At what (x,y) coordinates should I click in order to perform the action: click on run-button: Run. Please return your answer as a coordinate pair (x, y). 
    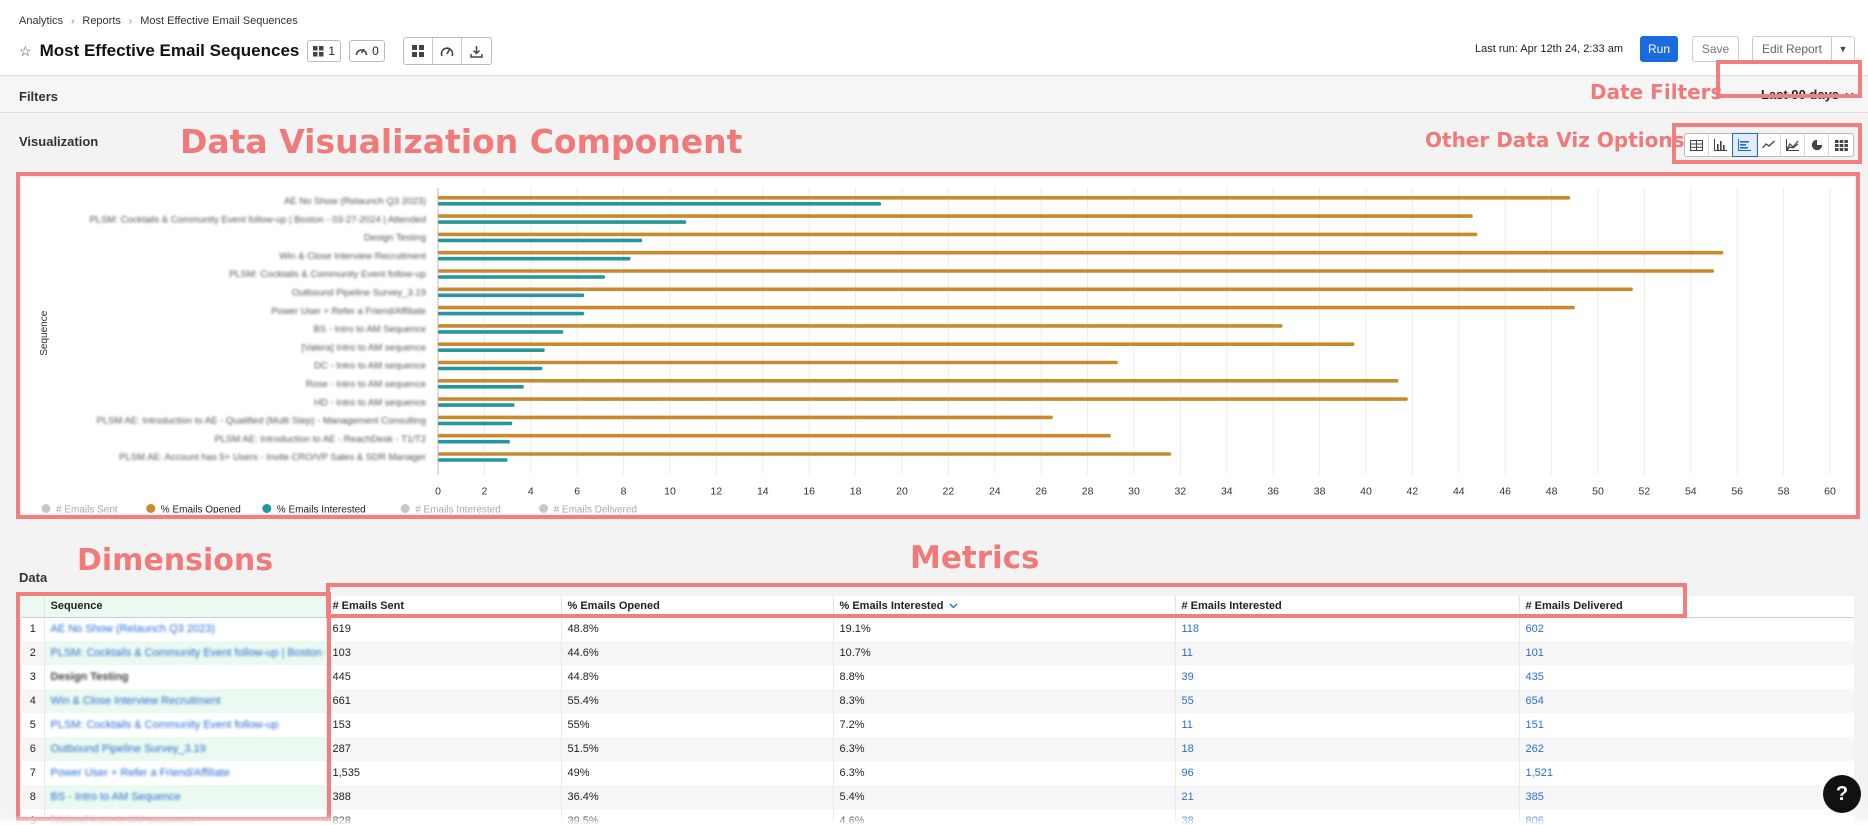
    Looking at the image, I should click on (1659, 49).